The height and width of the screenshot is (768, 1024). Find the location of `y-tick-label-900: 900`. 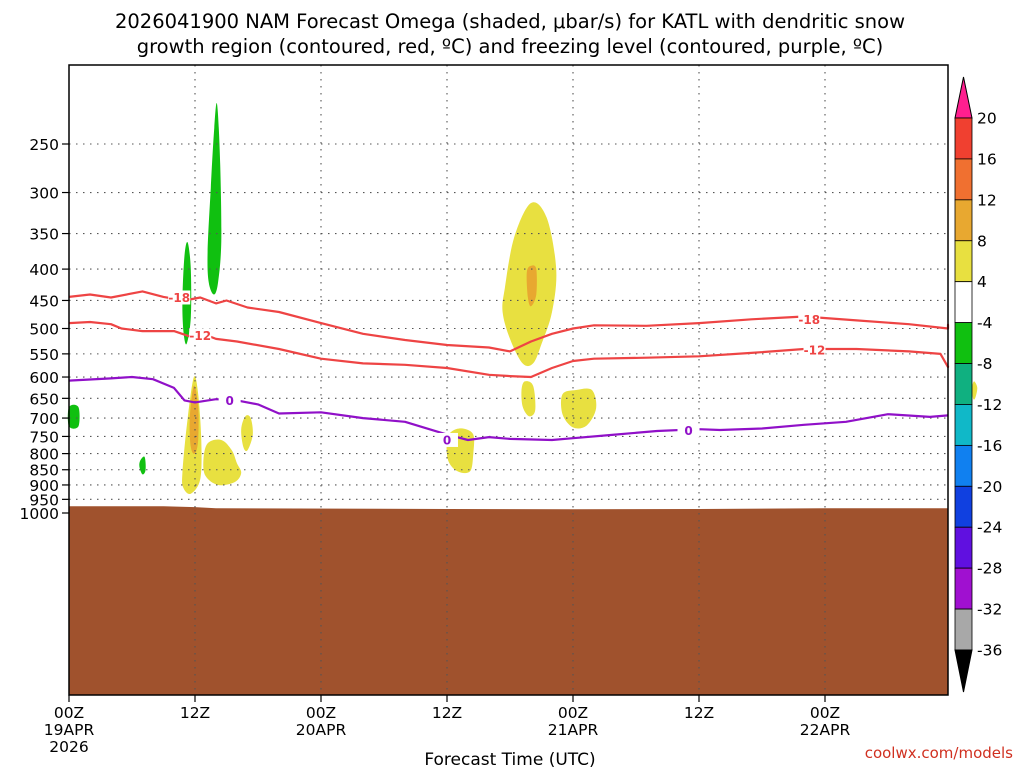

y-tick-label-900: 900 is located at coordinates (44, 486).